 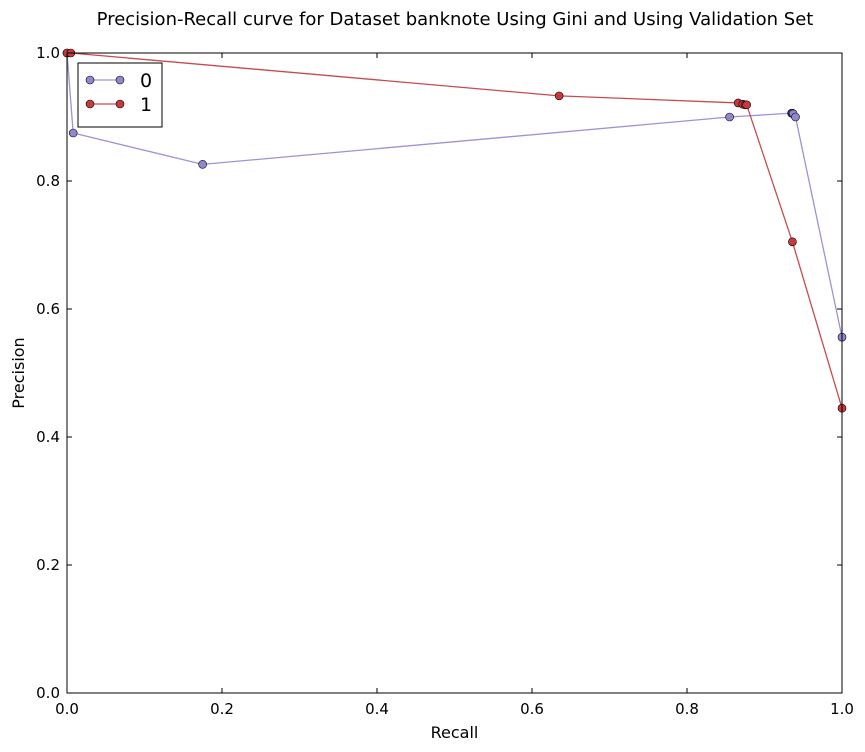 I want to click on legend-label: 0, so click(x=146, y=81).